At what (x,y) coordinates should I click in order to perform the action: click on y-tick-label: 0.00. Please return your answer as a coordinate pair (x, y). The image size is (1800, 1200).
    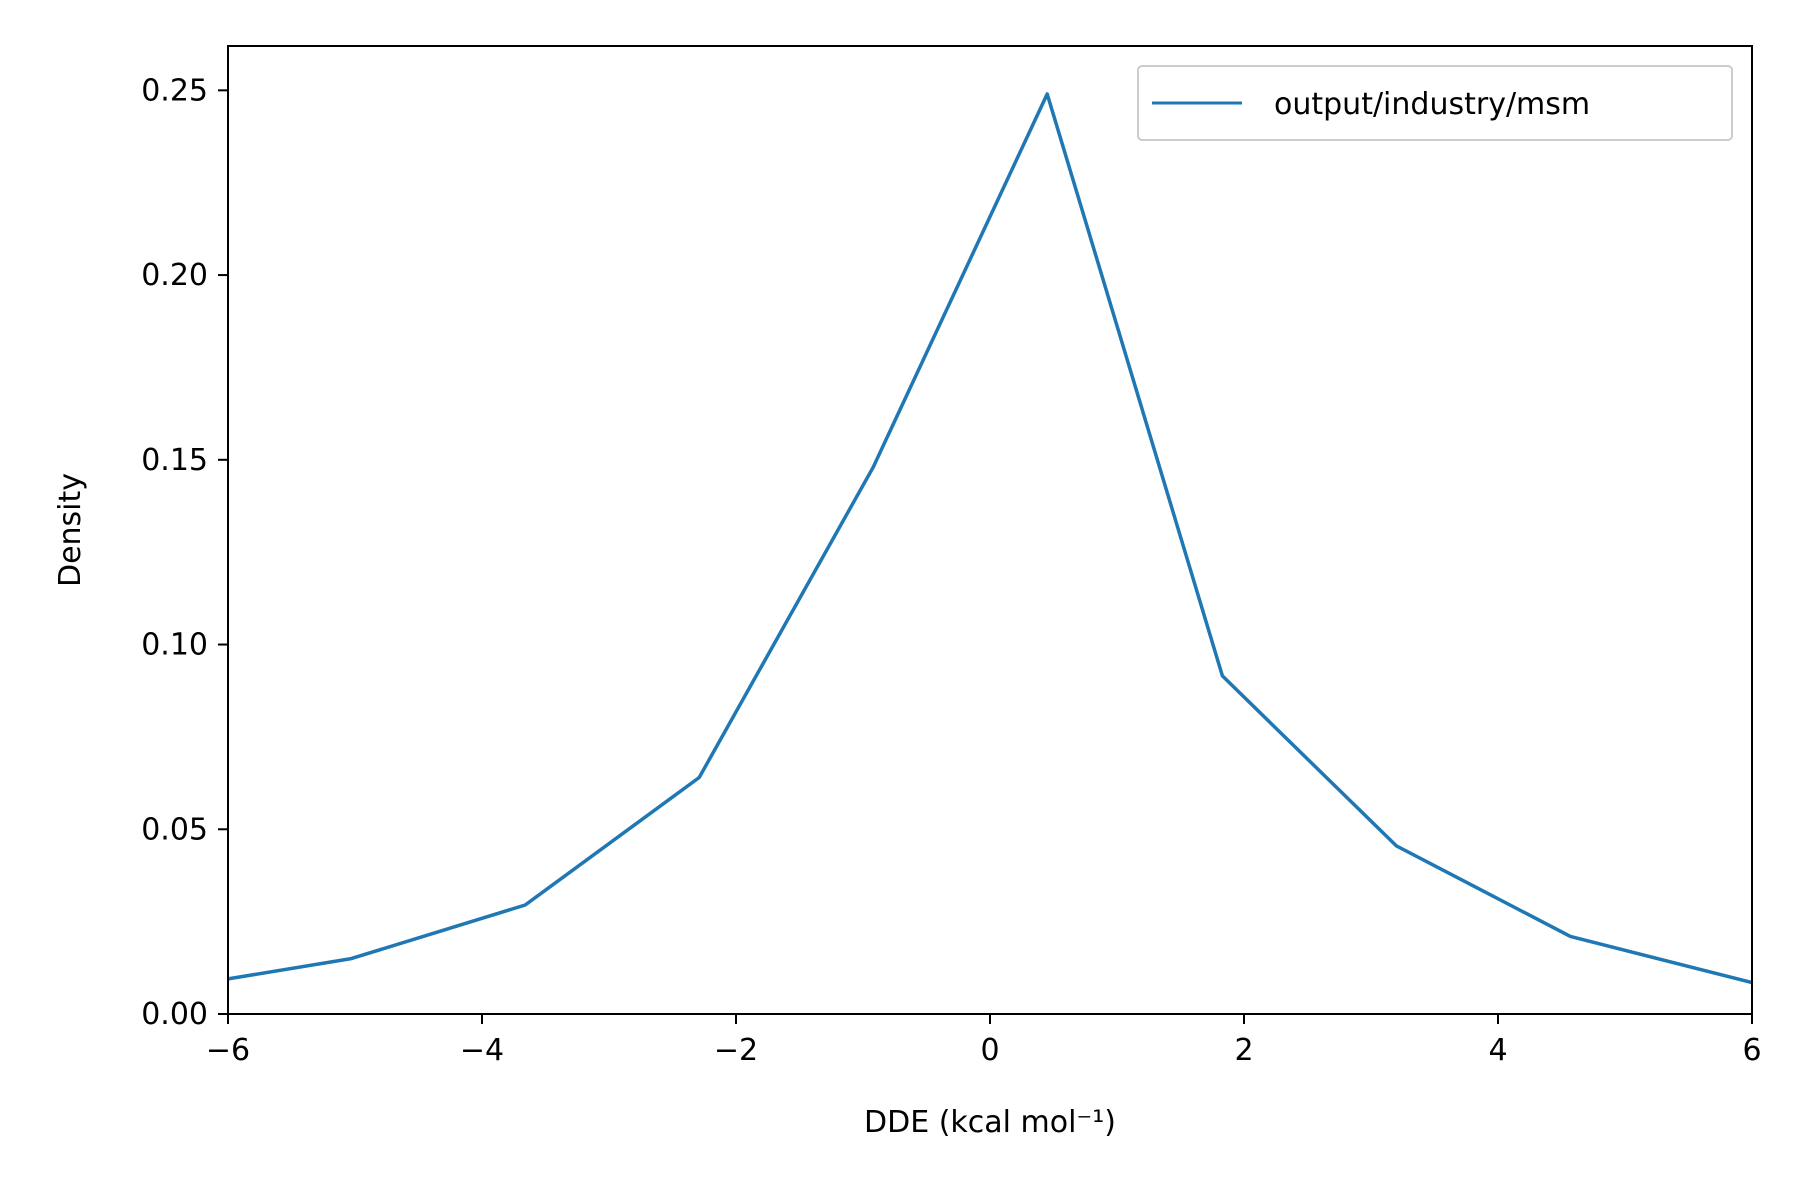
    Looking at the image, I should click on (174, 1014).